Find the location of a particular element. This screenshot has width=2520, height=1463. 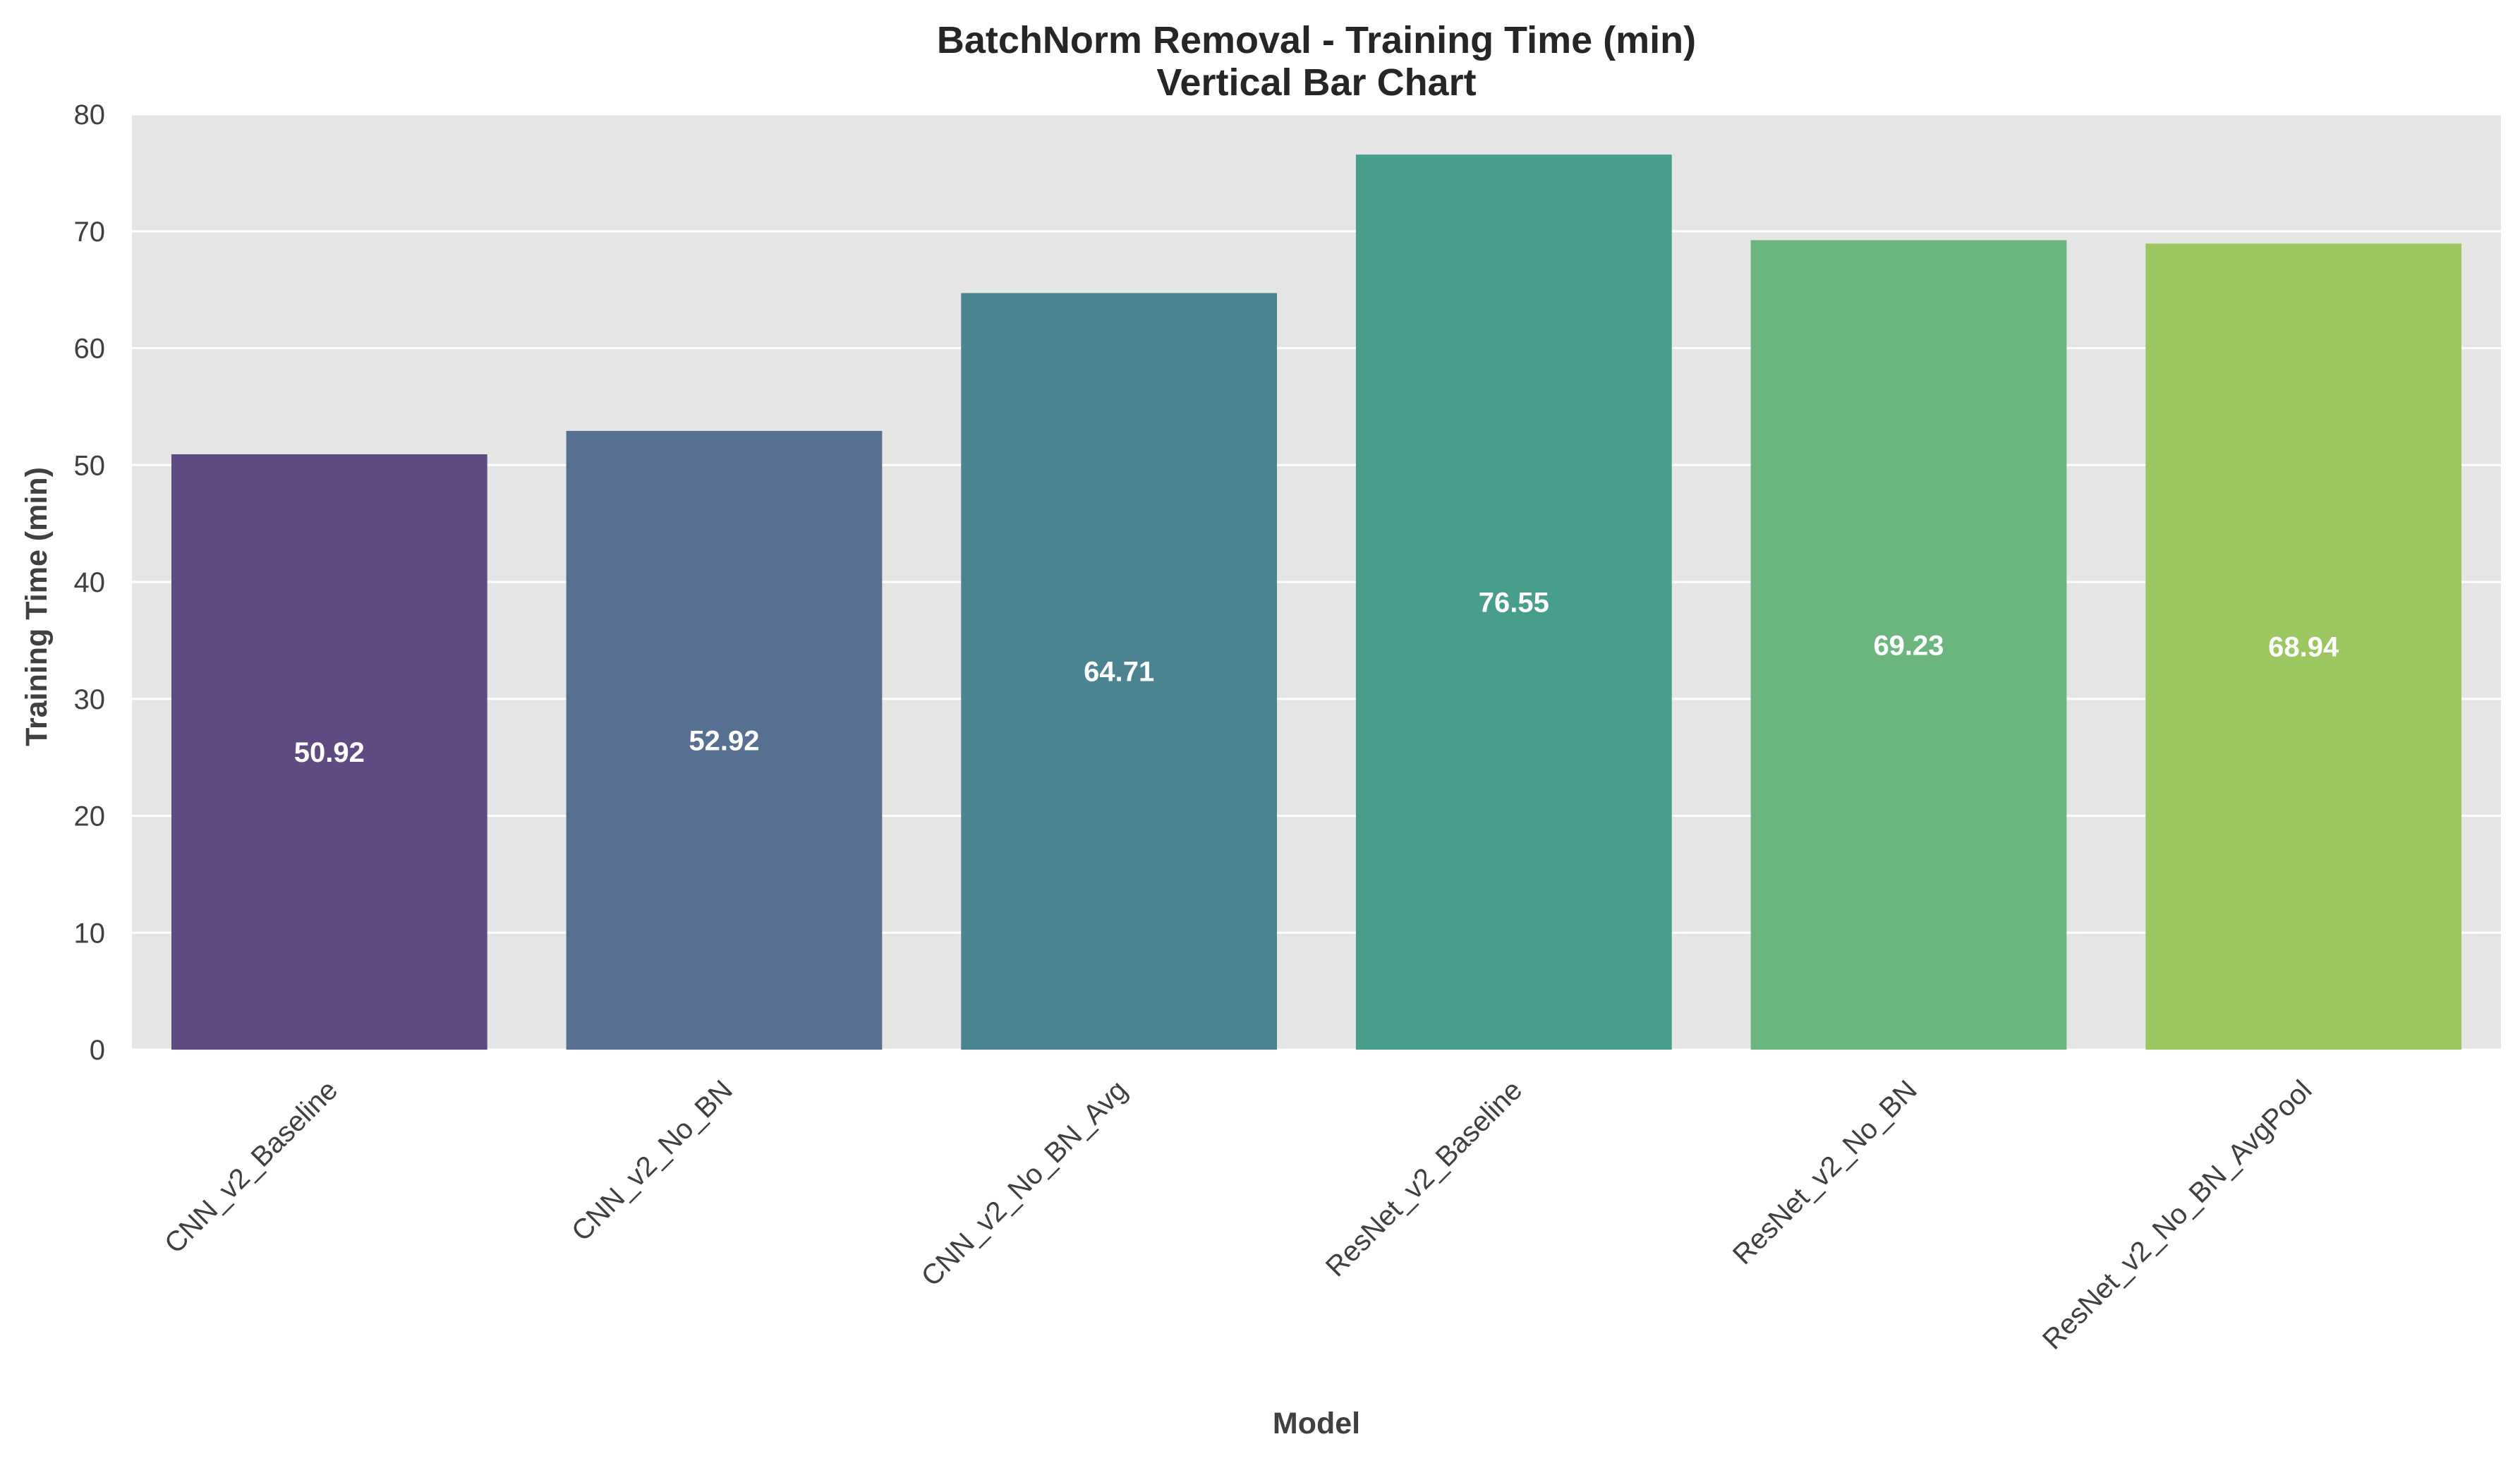

bar-CNN_v2_No_BN_Avg is located at coordinates (1120, 671).